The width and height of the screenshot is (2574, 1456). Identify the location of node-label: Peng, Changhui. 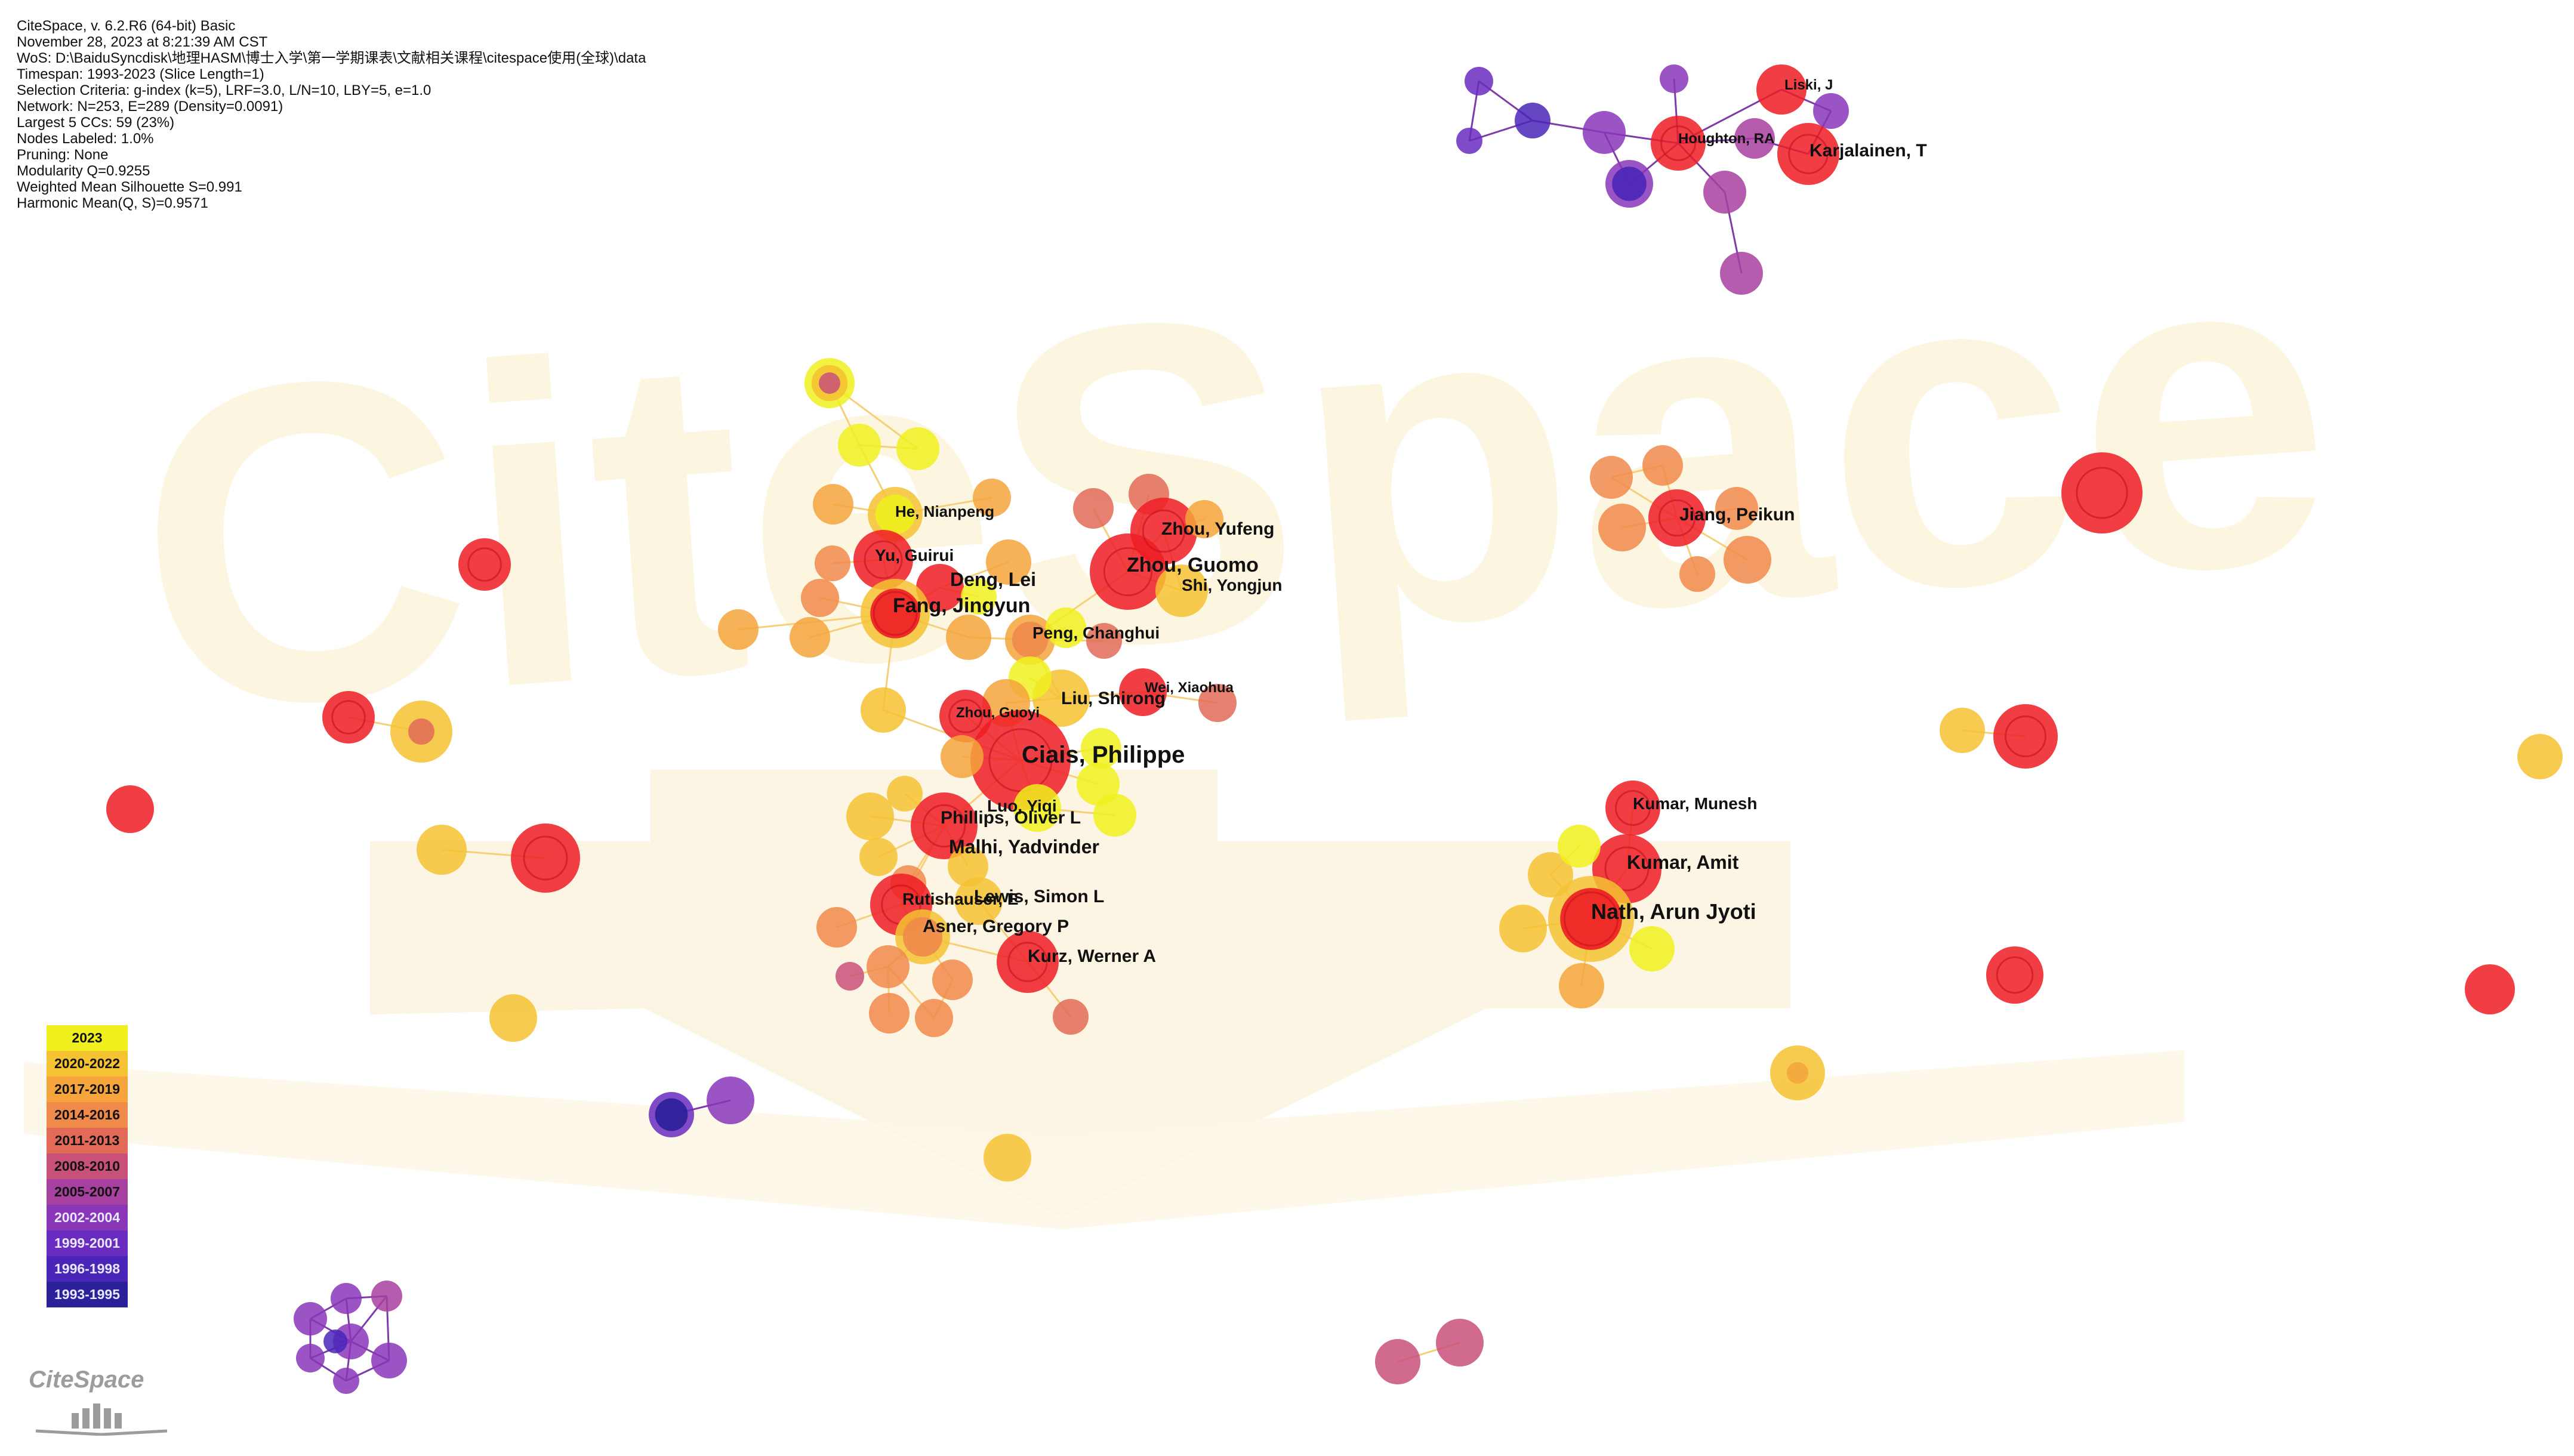
(1096, 633).